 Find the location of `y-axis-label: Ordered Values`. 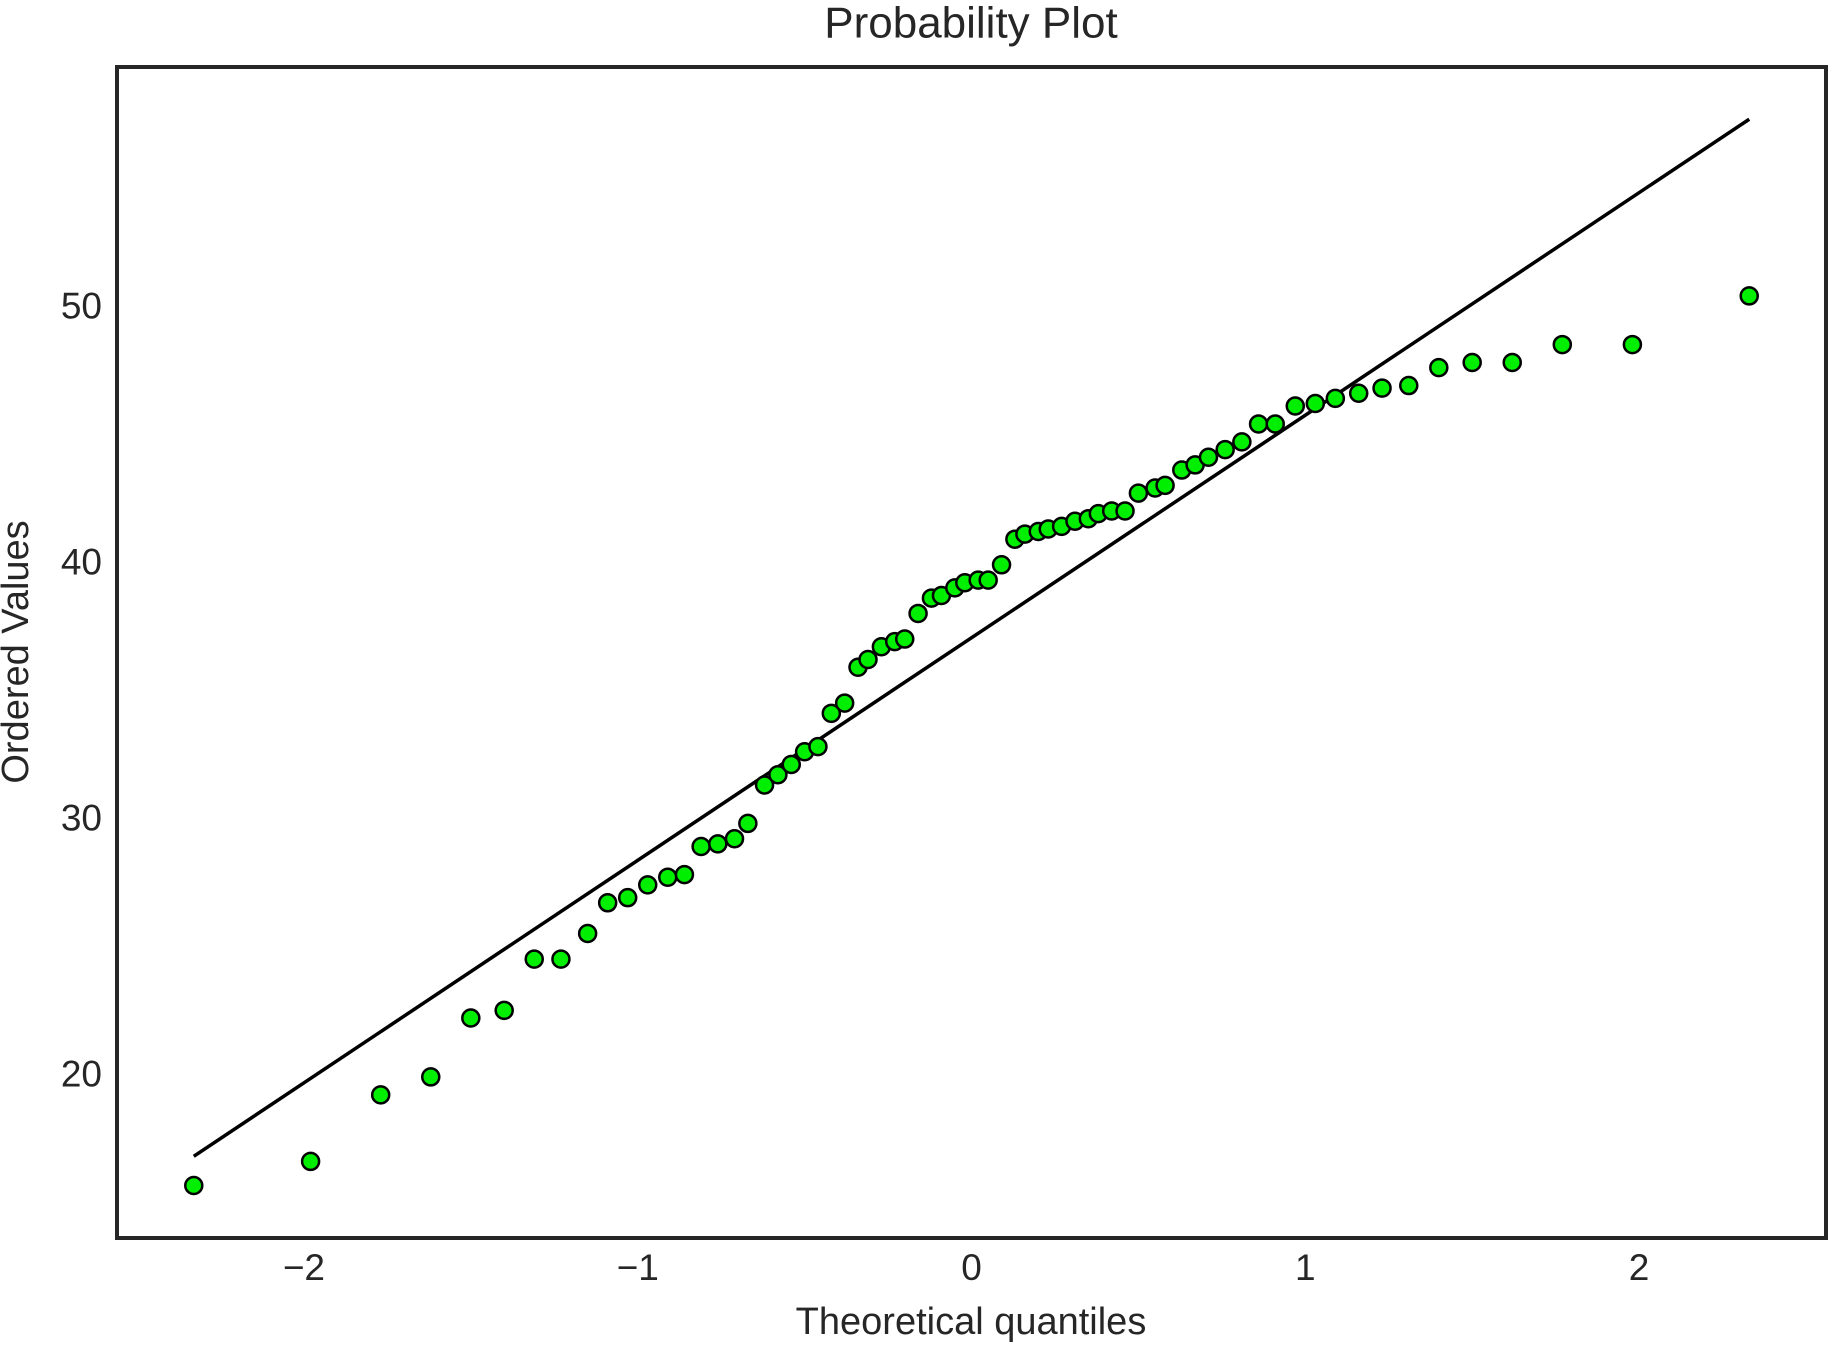

y-axis-label: Ordered Values is located at coordinates (18, 651).